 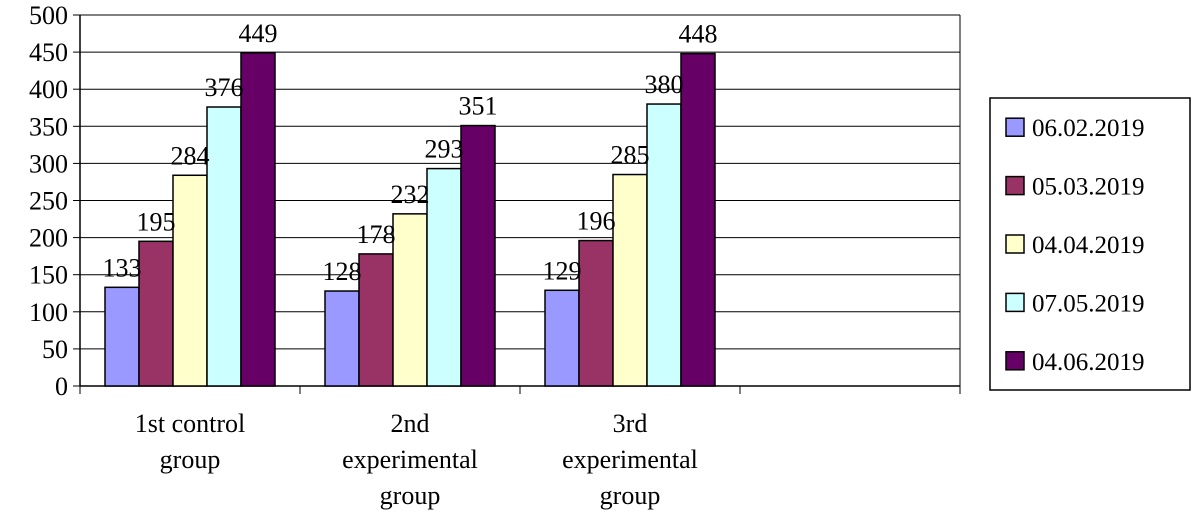 I want to click on data-label: 129, so click(x=562, y=270).